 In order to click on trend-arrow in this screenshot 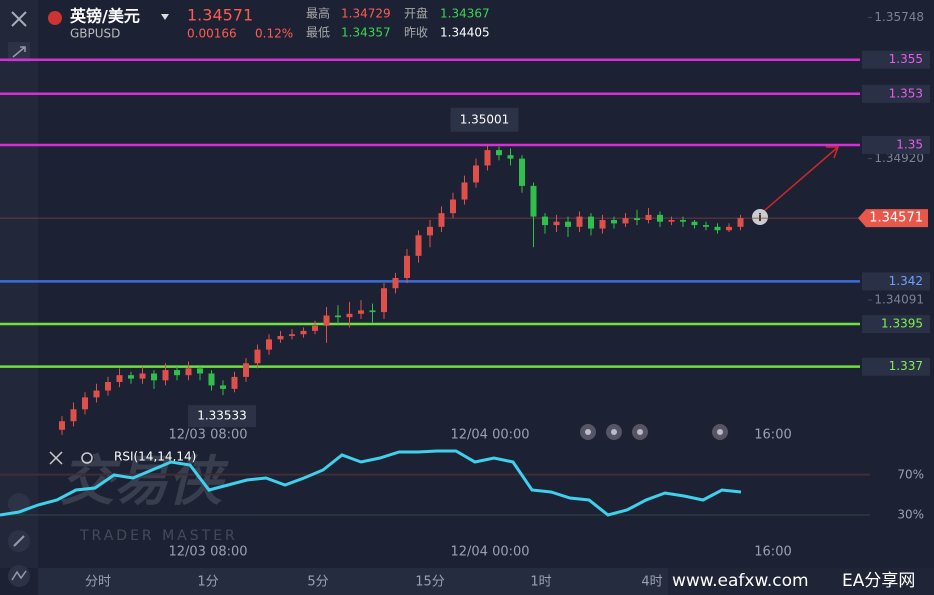, I will do `click(798, 182)`.